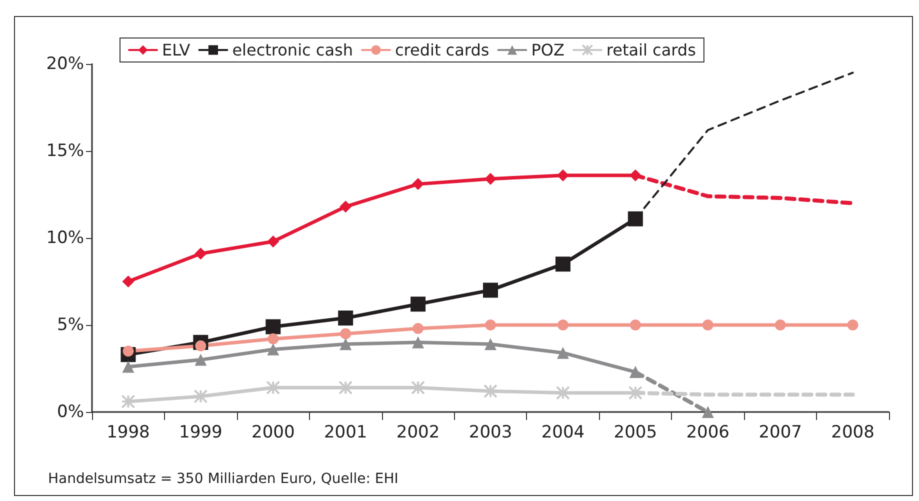 The width and height of the screenshot is (919, 501). I want to click on x-tick-label: 2002, so click(418, 432).